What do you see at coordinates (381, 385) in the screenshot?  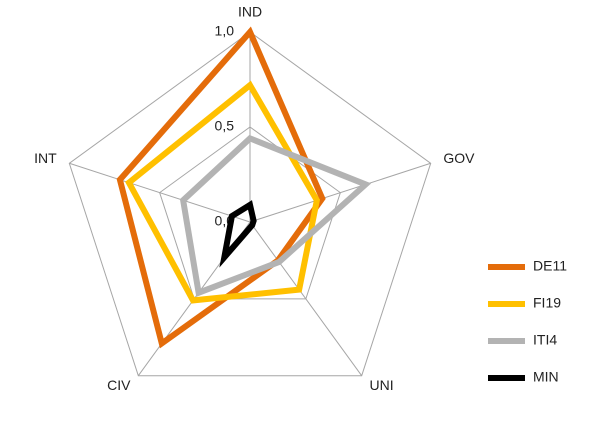 I see `category-label: UNI` at bounding box center [381, 385].